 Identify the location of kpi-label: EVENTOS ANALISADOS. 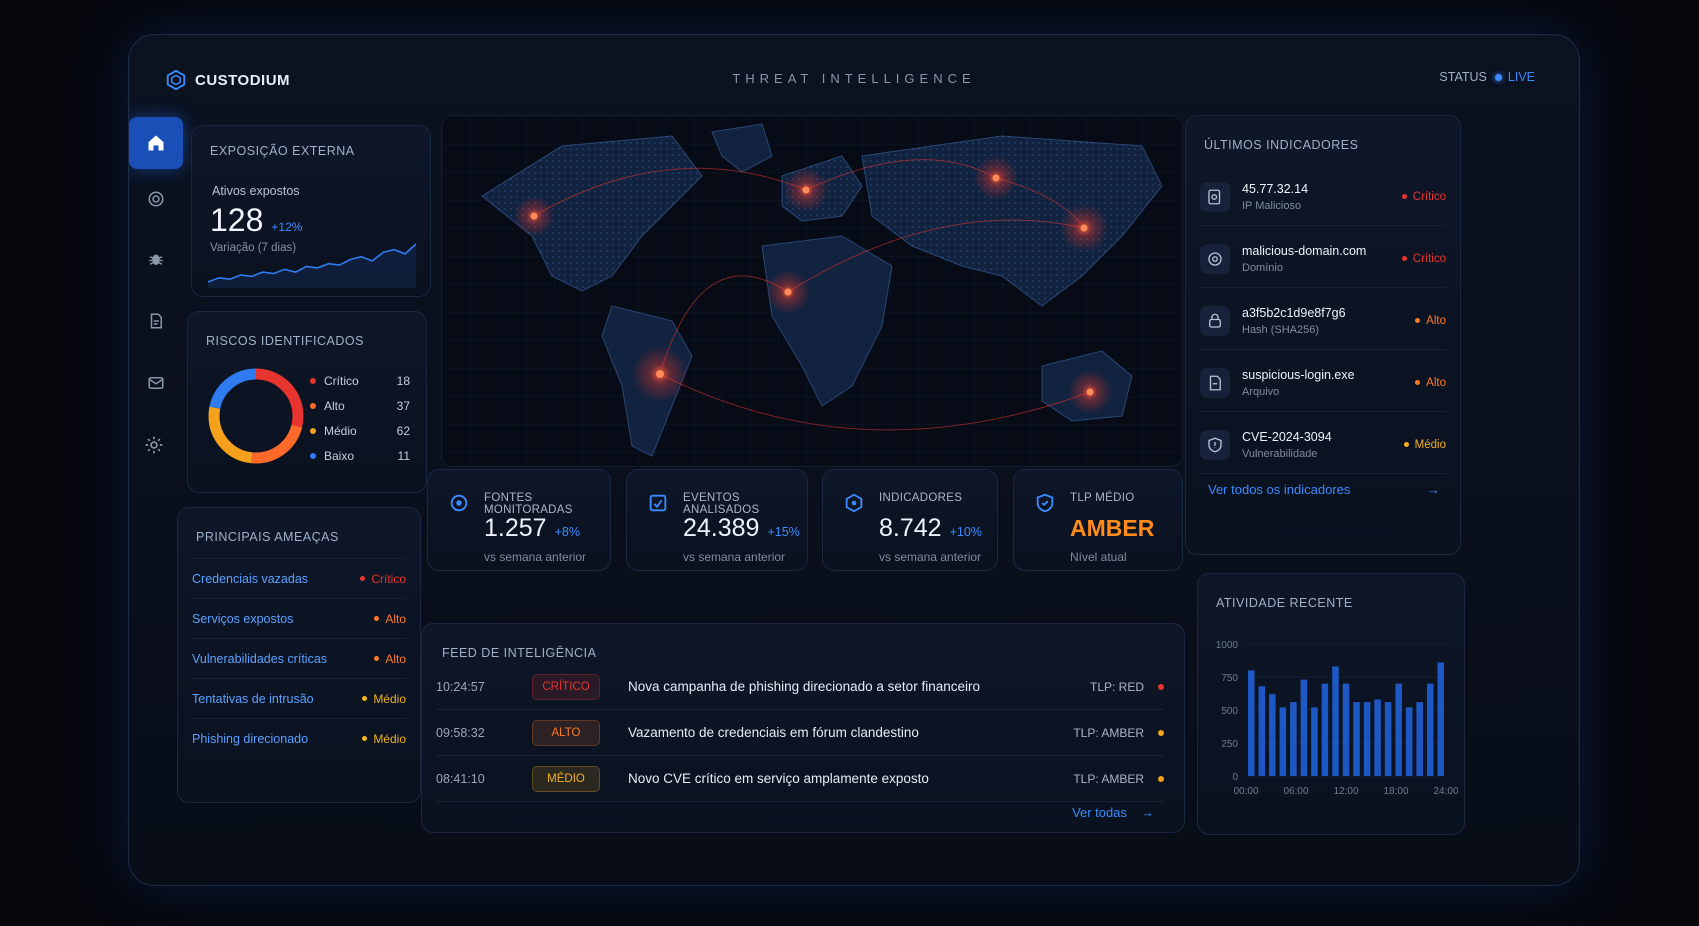
(721, 504).